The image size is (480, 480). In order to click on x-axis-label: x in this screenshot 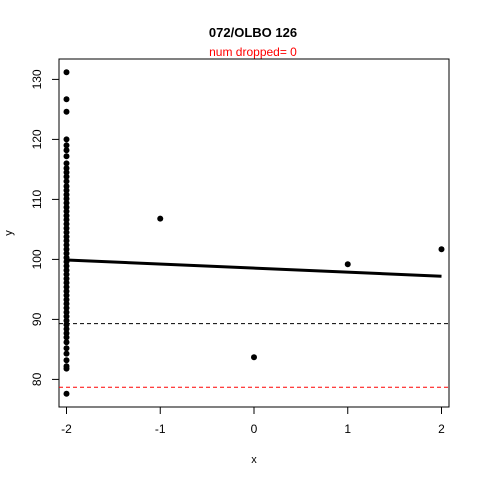, I will do `click(254, 460)`.